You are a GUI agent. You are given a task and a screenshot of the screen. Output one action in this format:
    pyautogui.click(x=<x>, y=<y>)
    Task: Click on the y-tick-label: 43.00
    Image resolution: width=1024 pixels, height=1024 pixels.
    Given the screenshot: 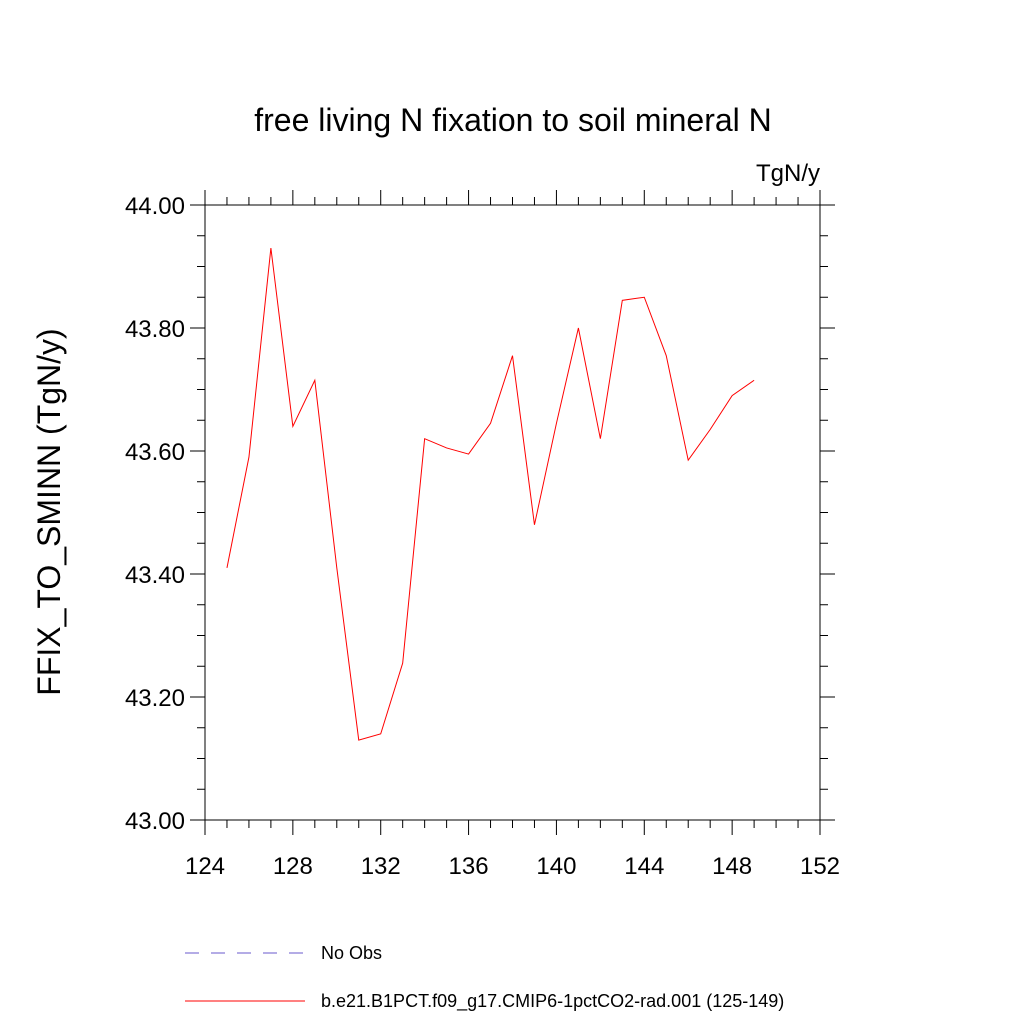 What is the action you would take?
    pyautogui.click(x=155, y=821)
    